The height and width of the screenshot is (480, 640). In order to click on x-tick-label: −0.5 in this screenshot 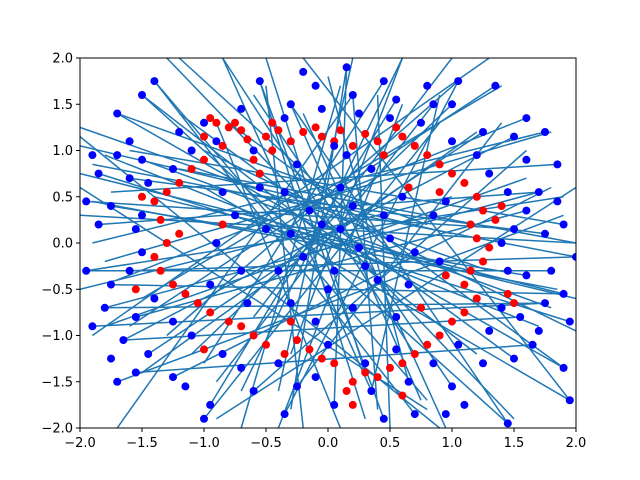, I will do `click(266, 443)`.